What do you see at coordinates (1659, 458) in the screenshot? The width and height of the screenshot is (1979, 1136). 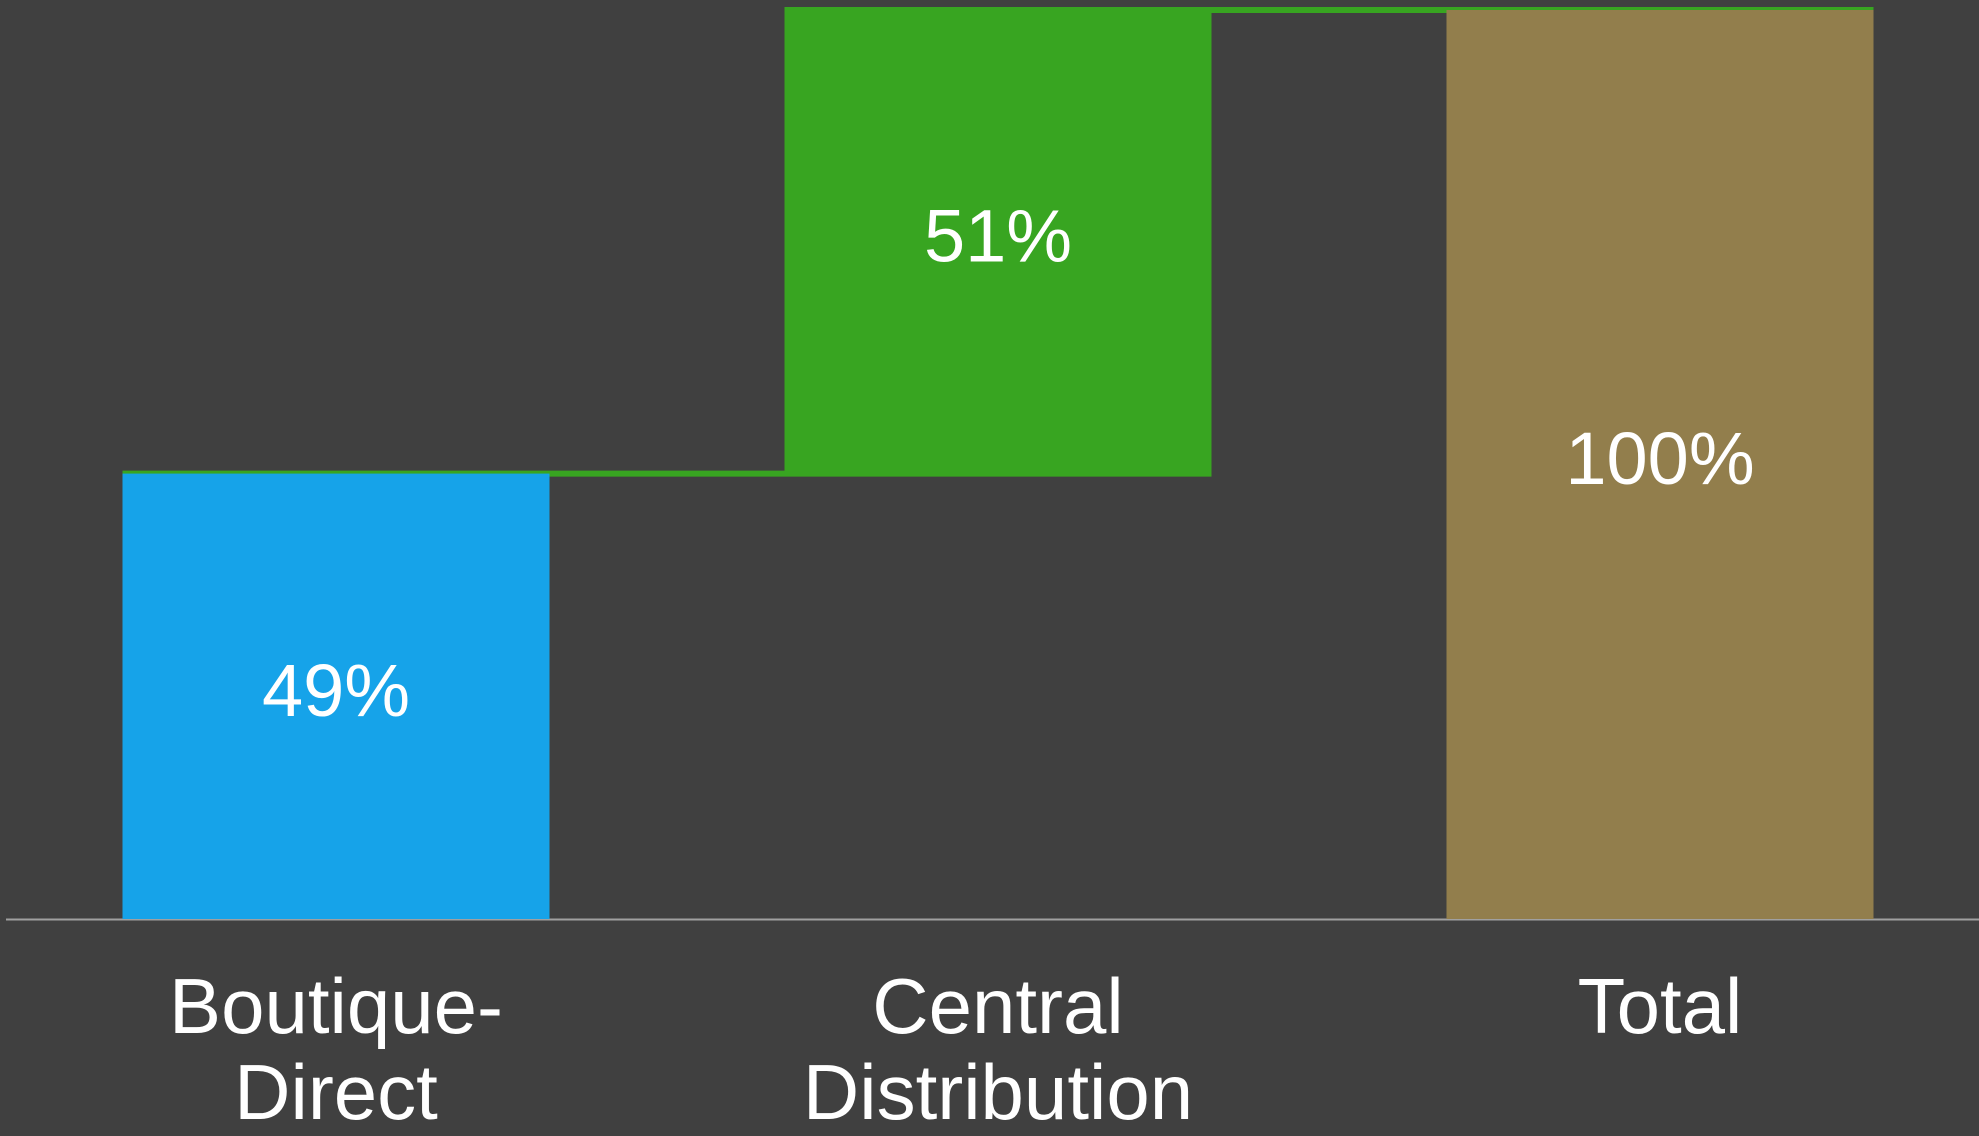 I see `data-label: 100%` at bounding box center [1659, 458].